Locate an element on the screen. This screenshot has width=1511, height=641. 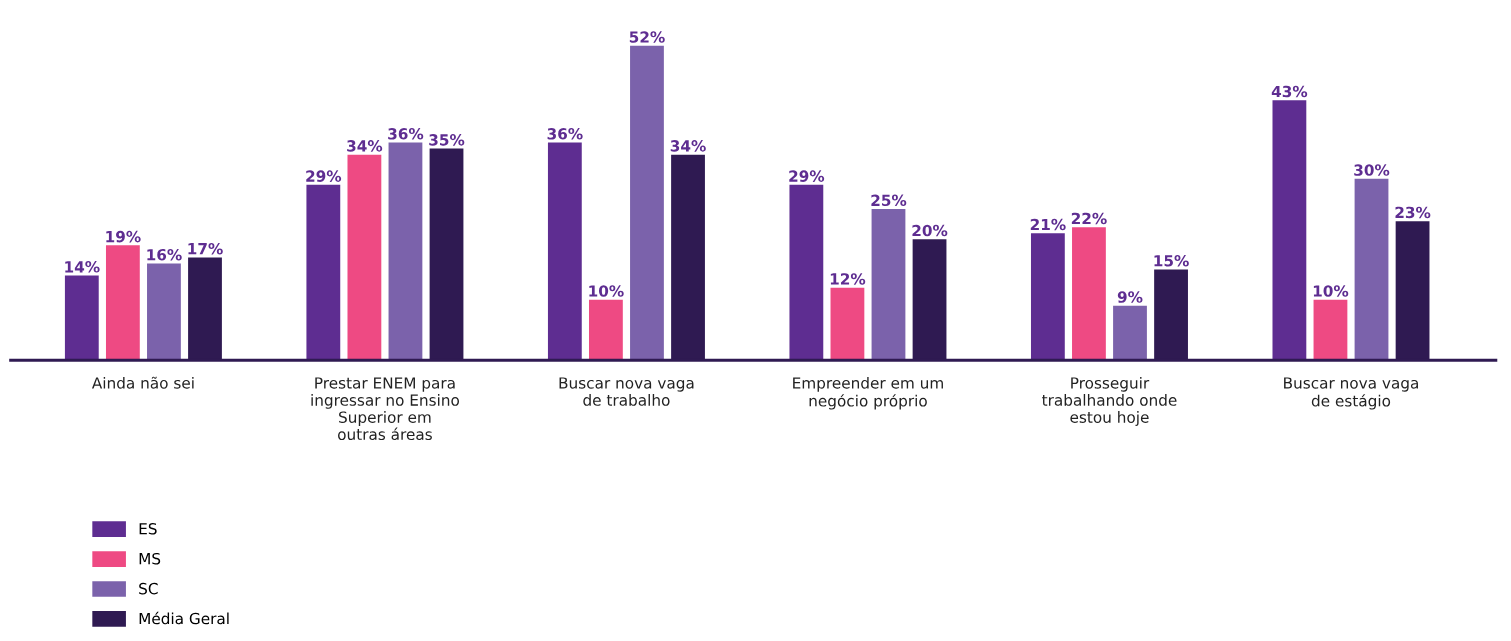
data-label: 17% is located at coordinates (205, 248).